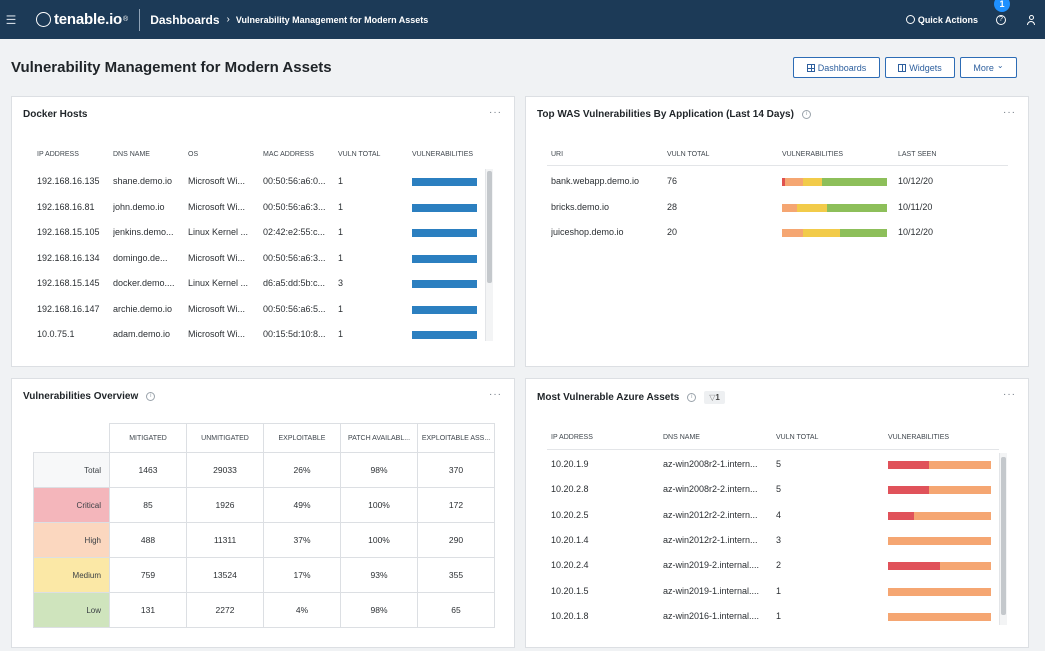 Image resolution: width=1045 pixels, height=651 pixels. What do you see at coordinates (302, 540) in the screenshot?
I see `matrix-cell: 37%` at bounding box center [302, 540].